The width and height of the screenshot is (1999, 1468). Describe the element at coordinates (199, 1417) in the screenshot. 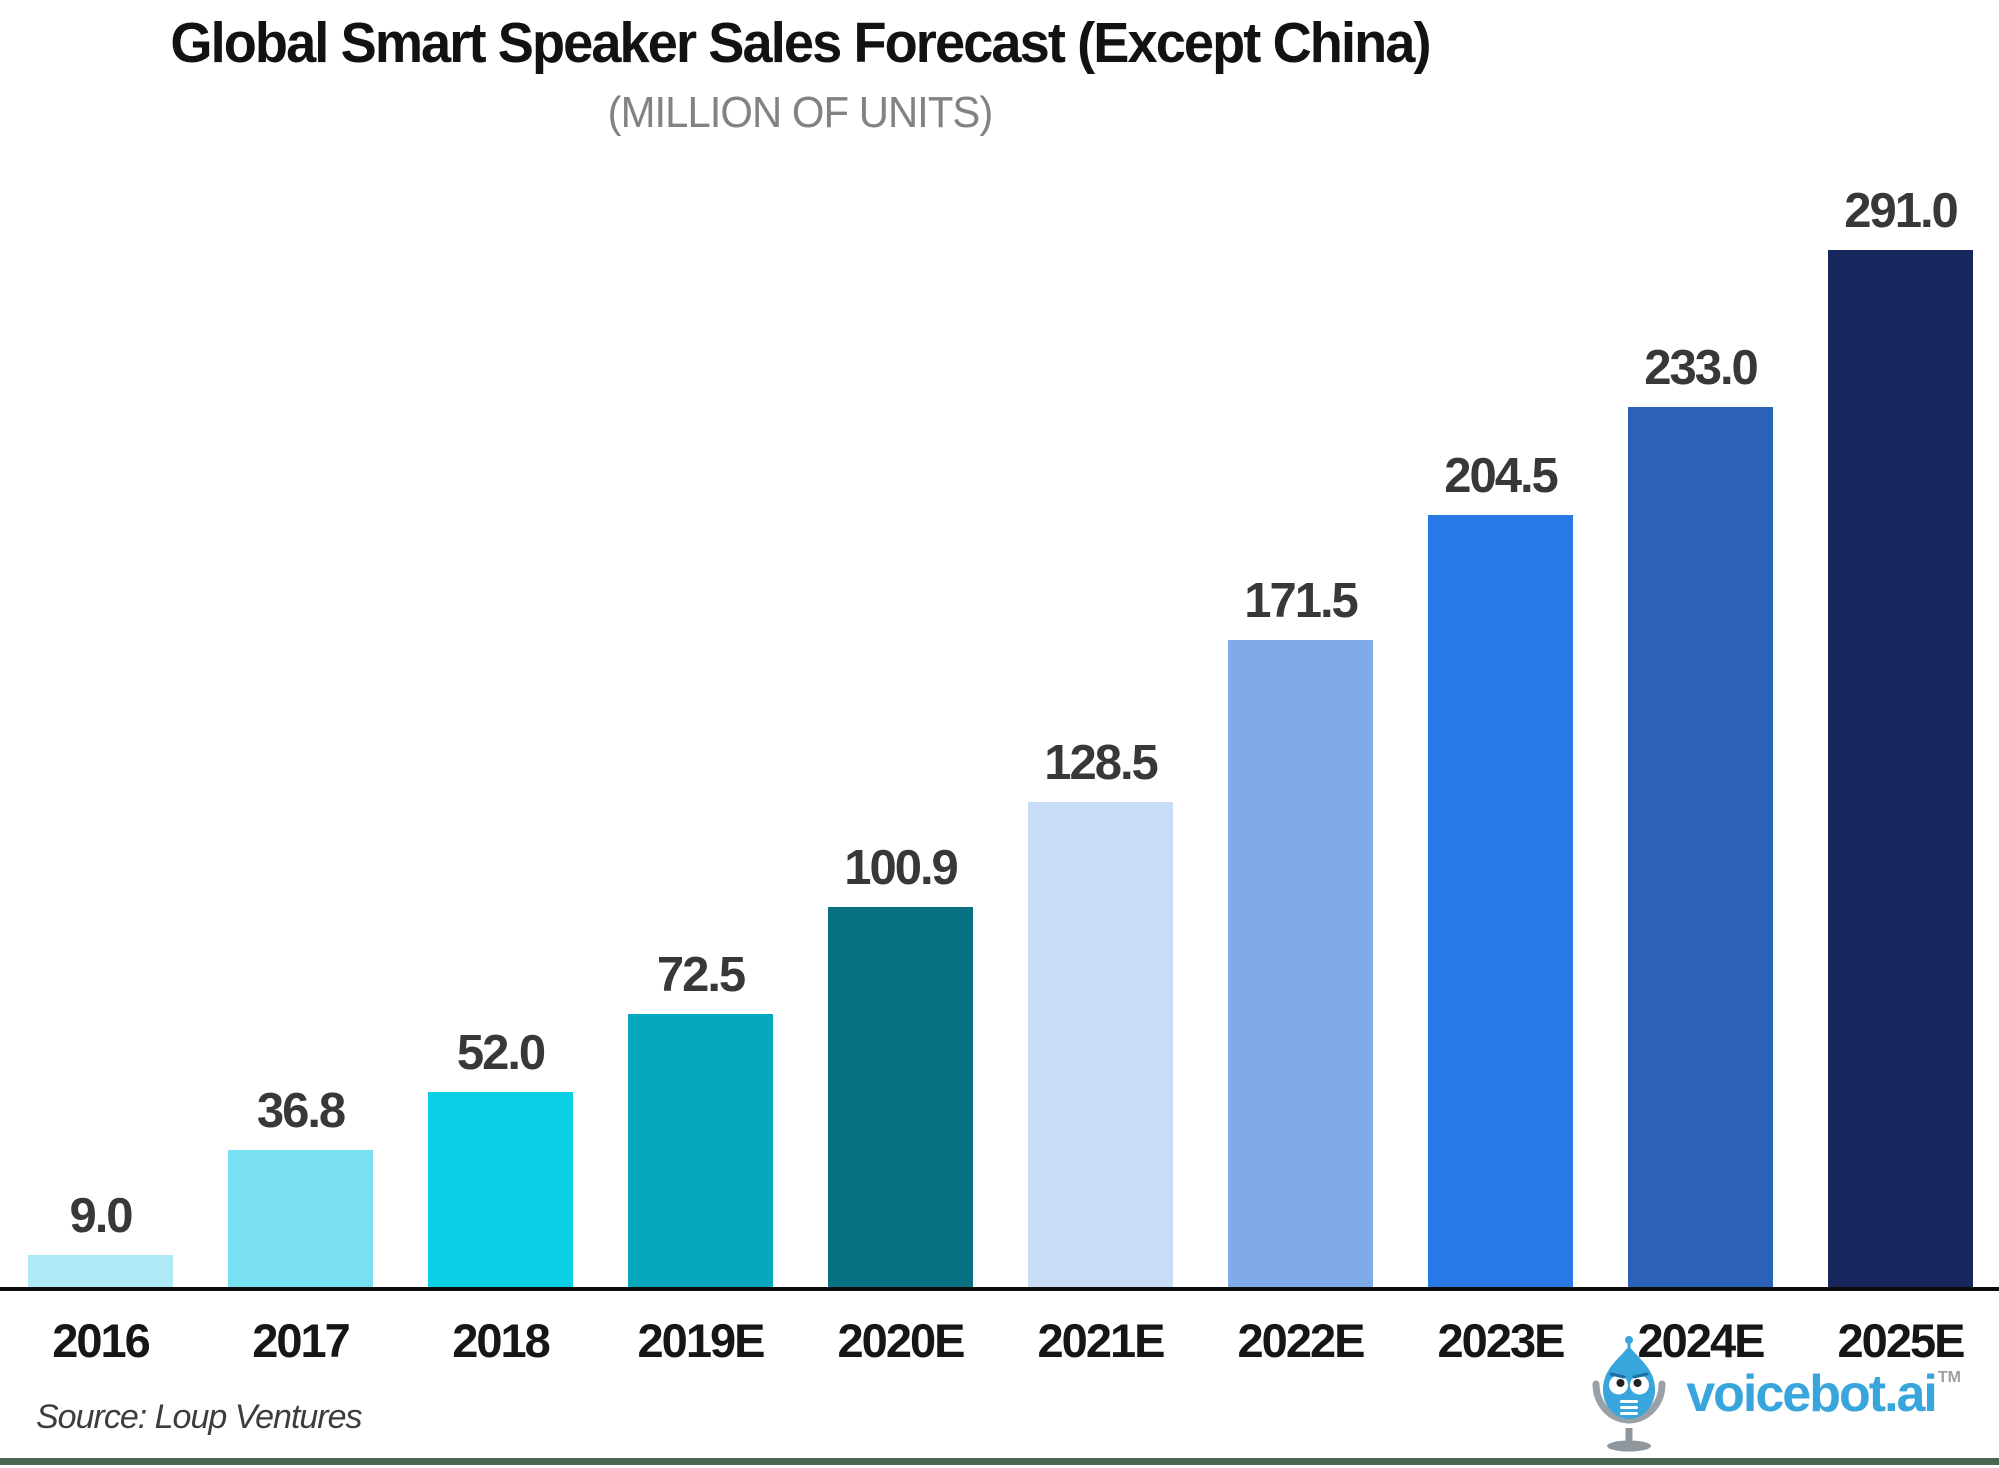

I see `source-note: Source: Loup Ventures` at that location.